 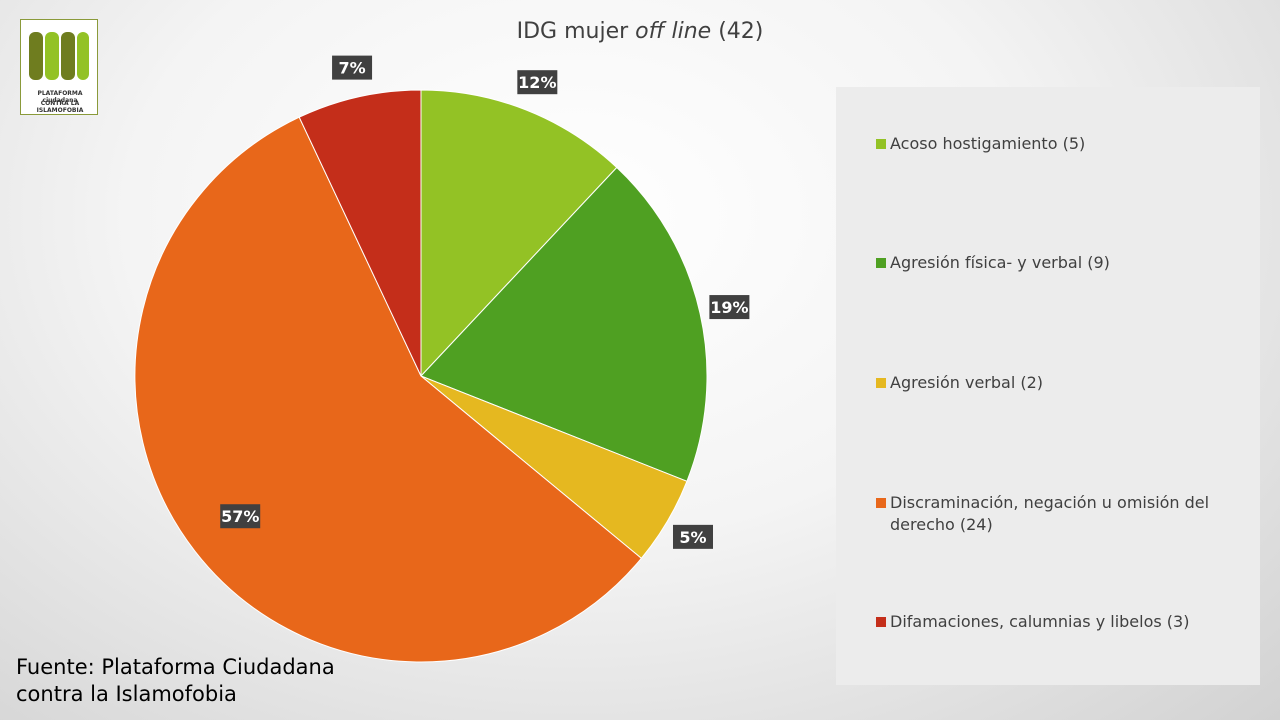 What do you see at coordinates (740, 31) in the screenshot?
I see `title-part: (42)` at bounding box center [740, 31].